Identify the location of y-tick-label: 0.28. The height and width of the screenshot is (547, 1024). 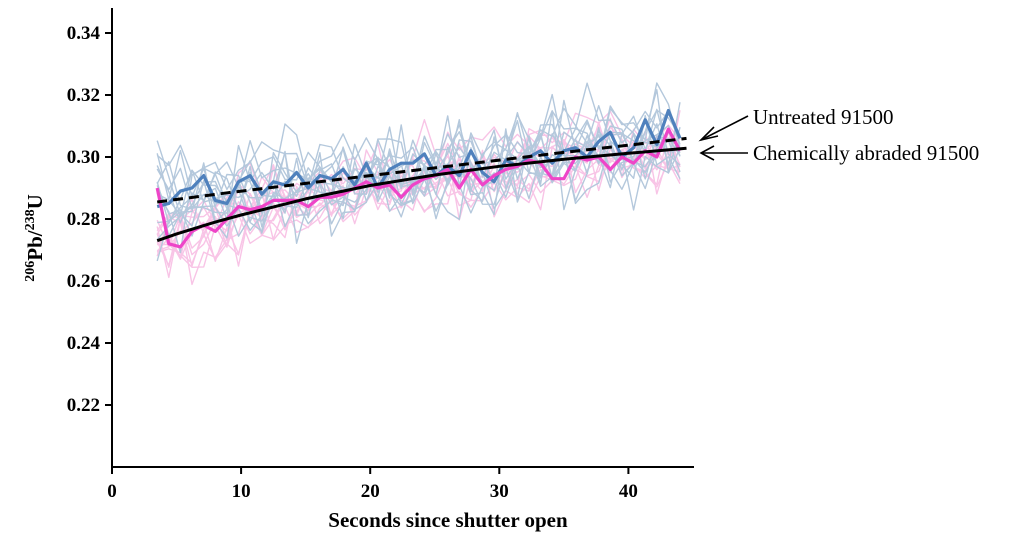
(83, 219).